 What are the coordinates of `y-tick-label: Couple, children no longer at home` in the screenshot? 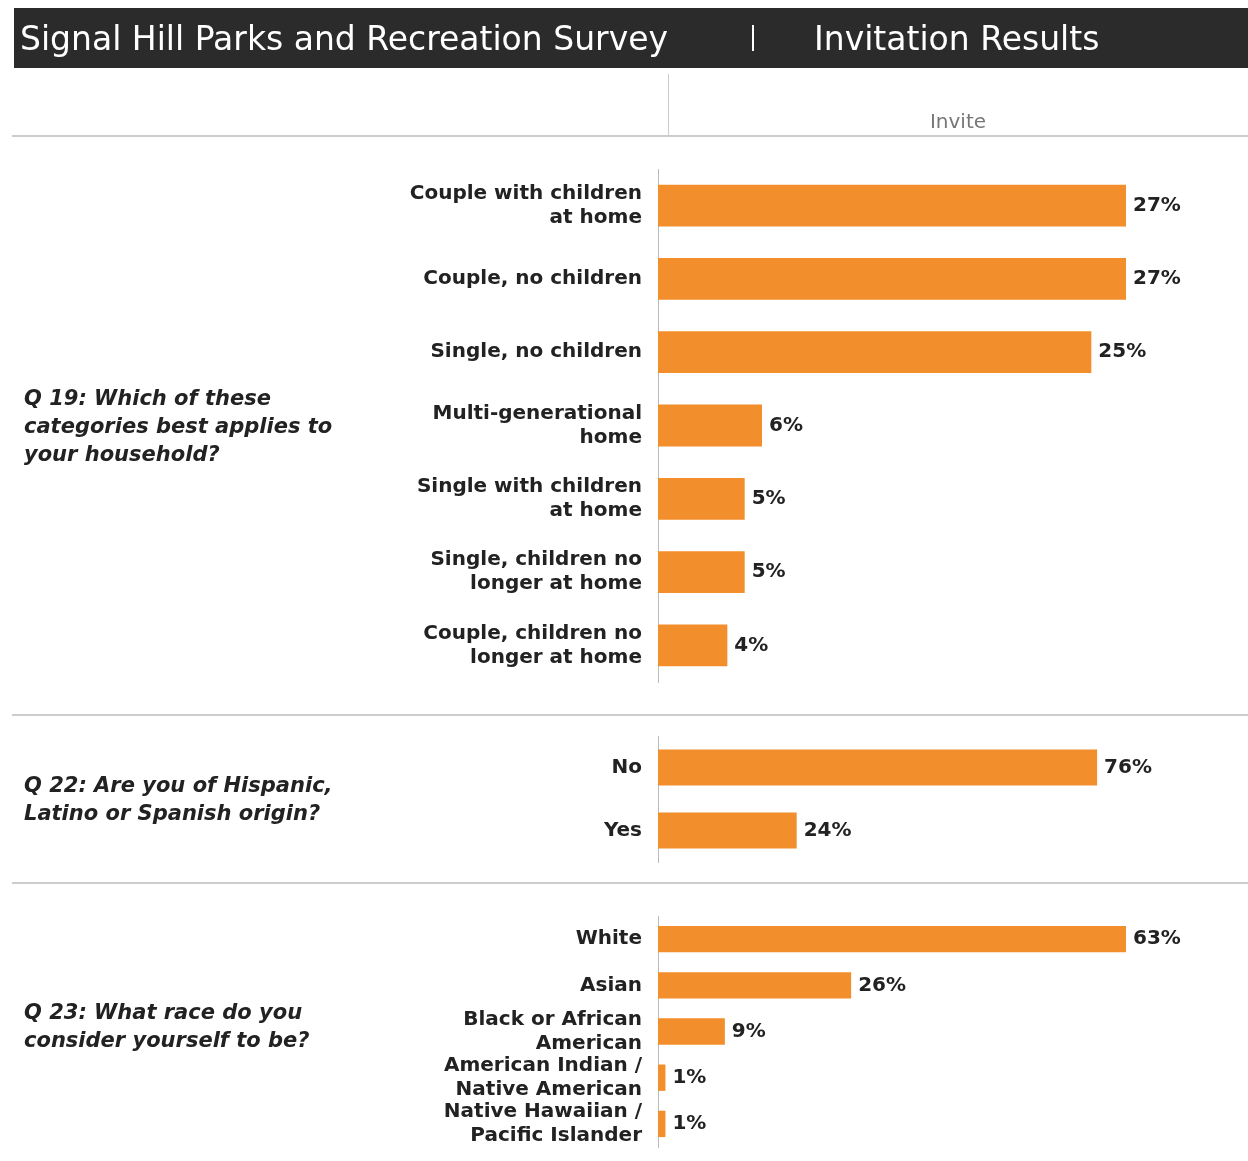 It's located at (532, 643).